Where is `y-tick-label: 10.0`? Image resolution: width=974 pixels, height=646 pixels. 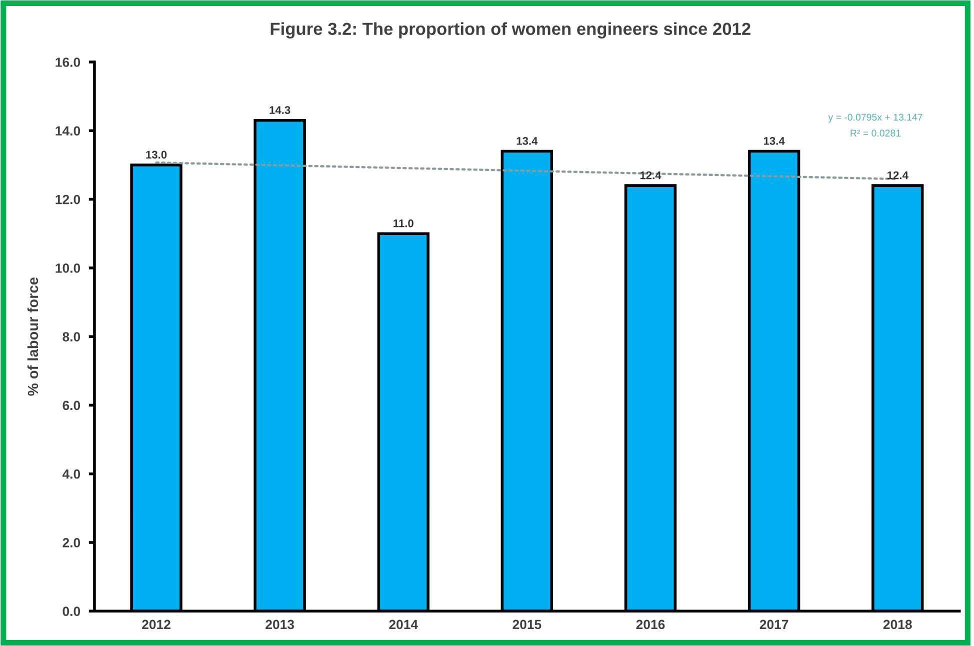
y-tick-label: 10.0 is located at coordinates (68, 268).